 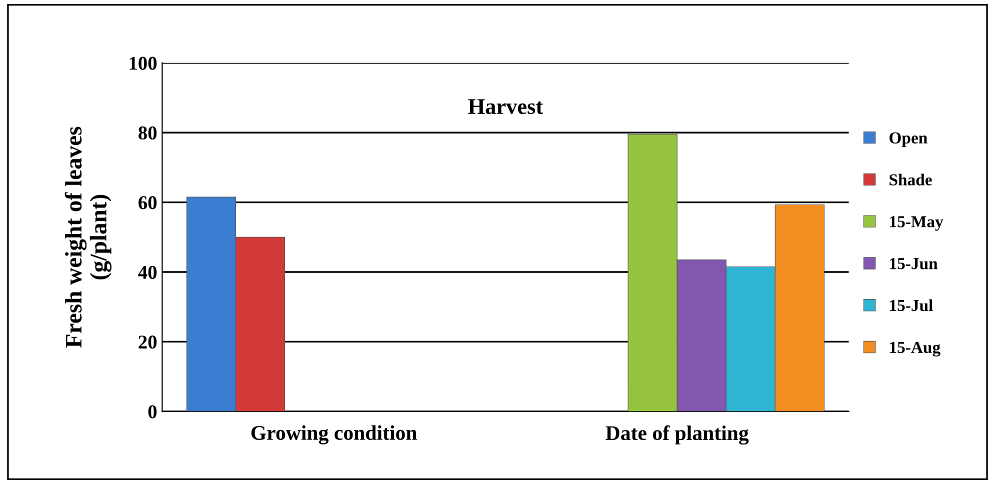 I want to click on text: Harvest, so click(x=505, y=106).